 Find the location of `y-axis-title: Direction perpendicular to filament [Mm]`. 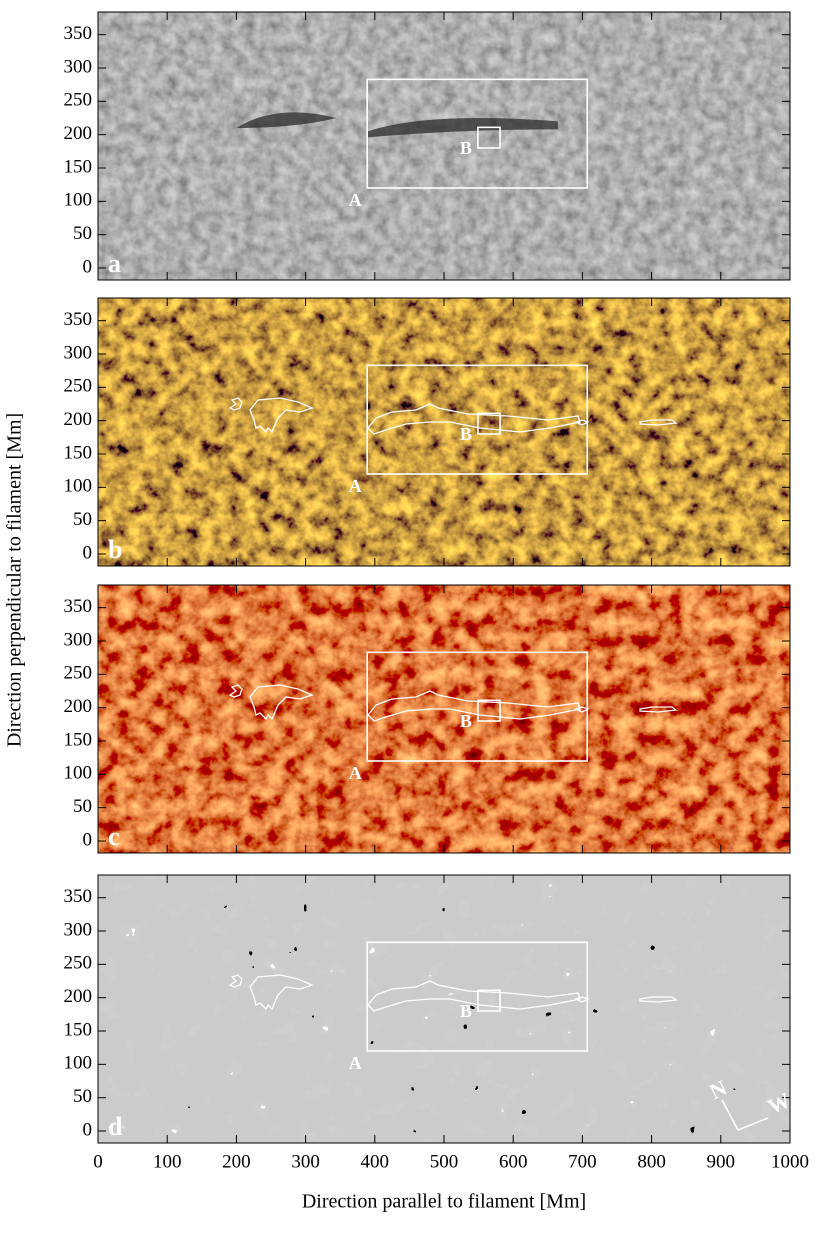

y-axis-title: Direction perpendicular to filament [Mm] is located at coordinates (15, 580).